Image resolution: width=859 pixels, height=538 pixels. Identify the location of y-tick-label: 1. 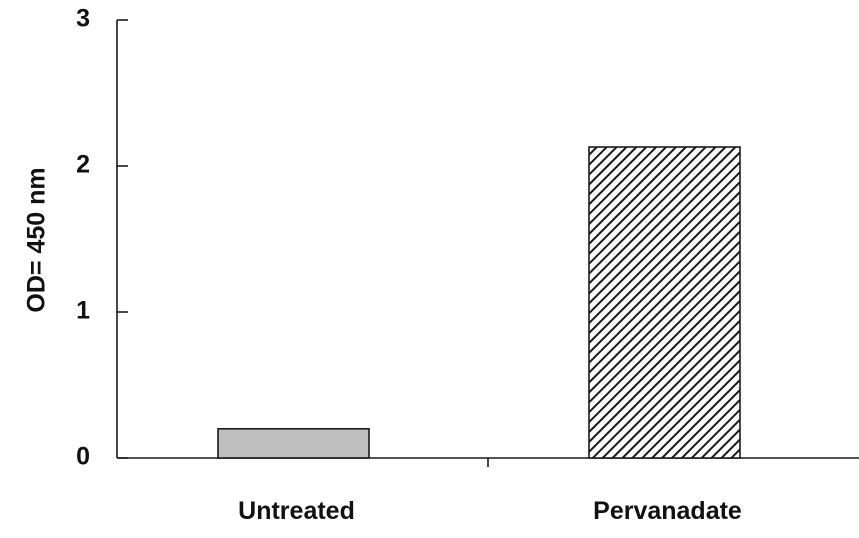
(83, 311).